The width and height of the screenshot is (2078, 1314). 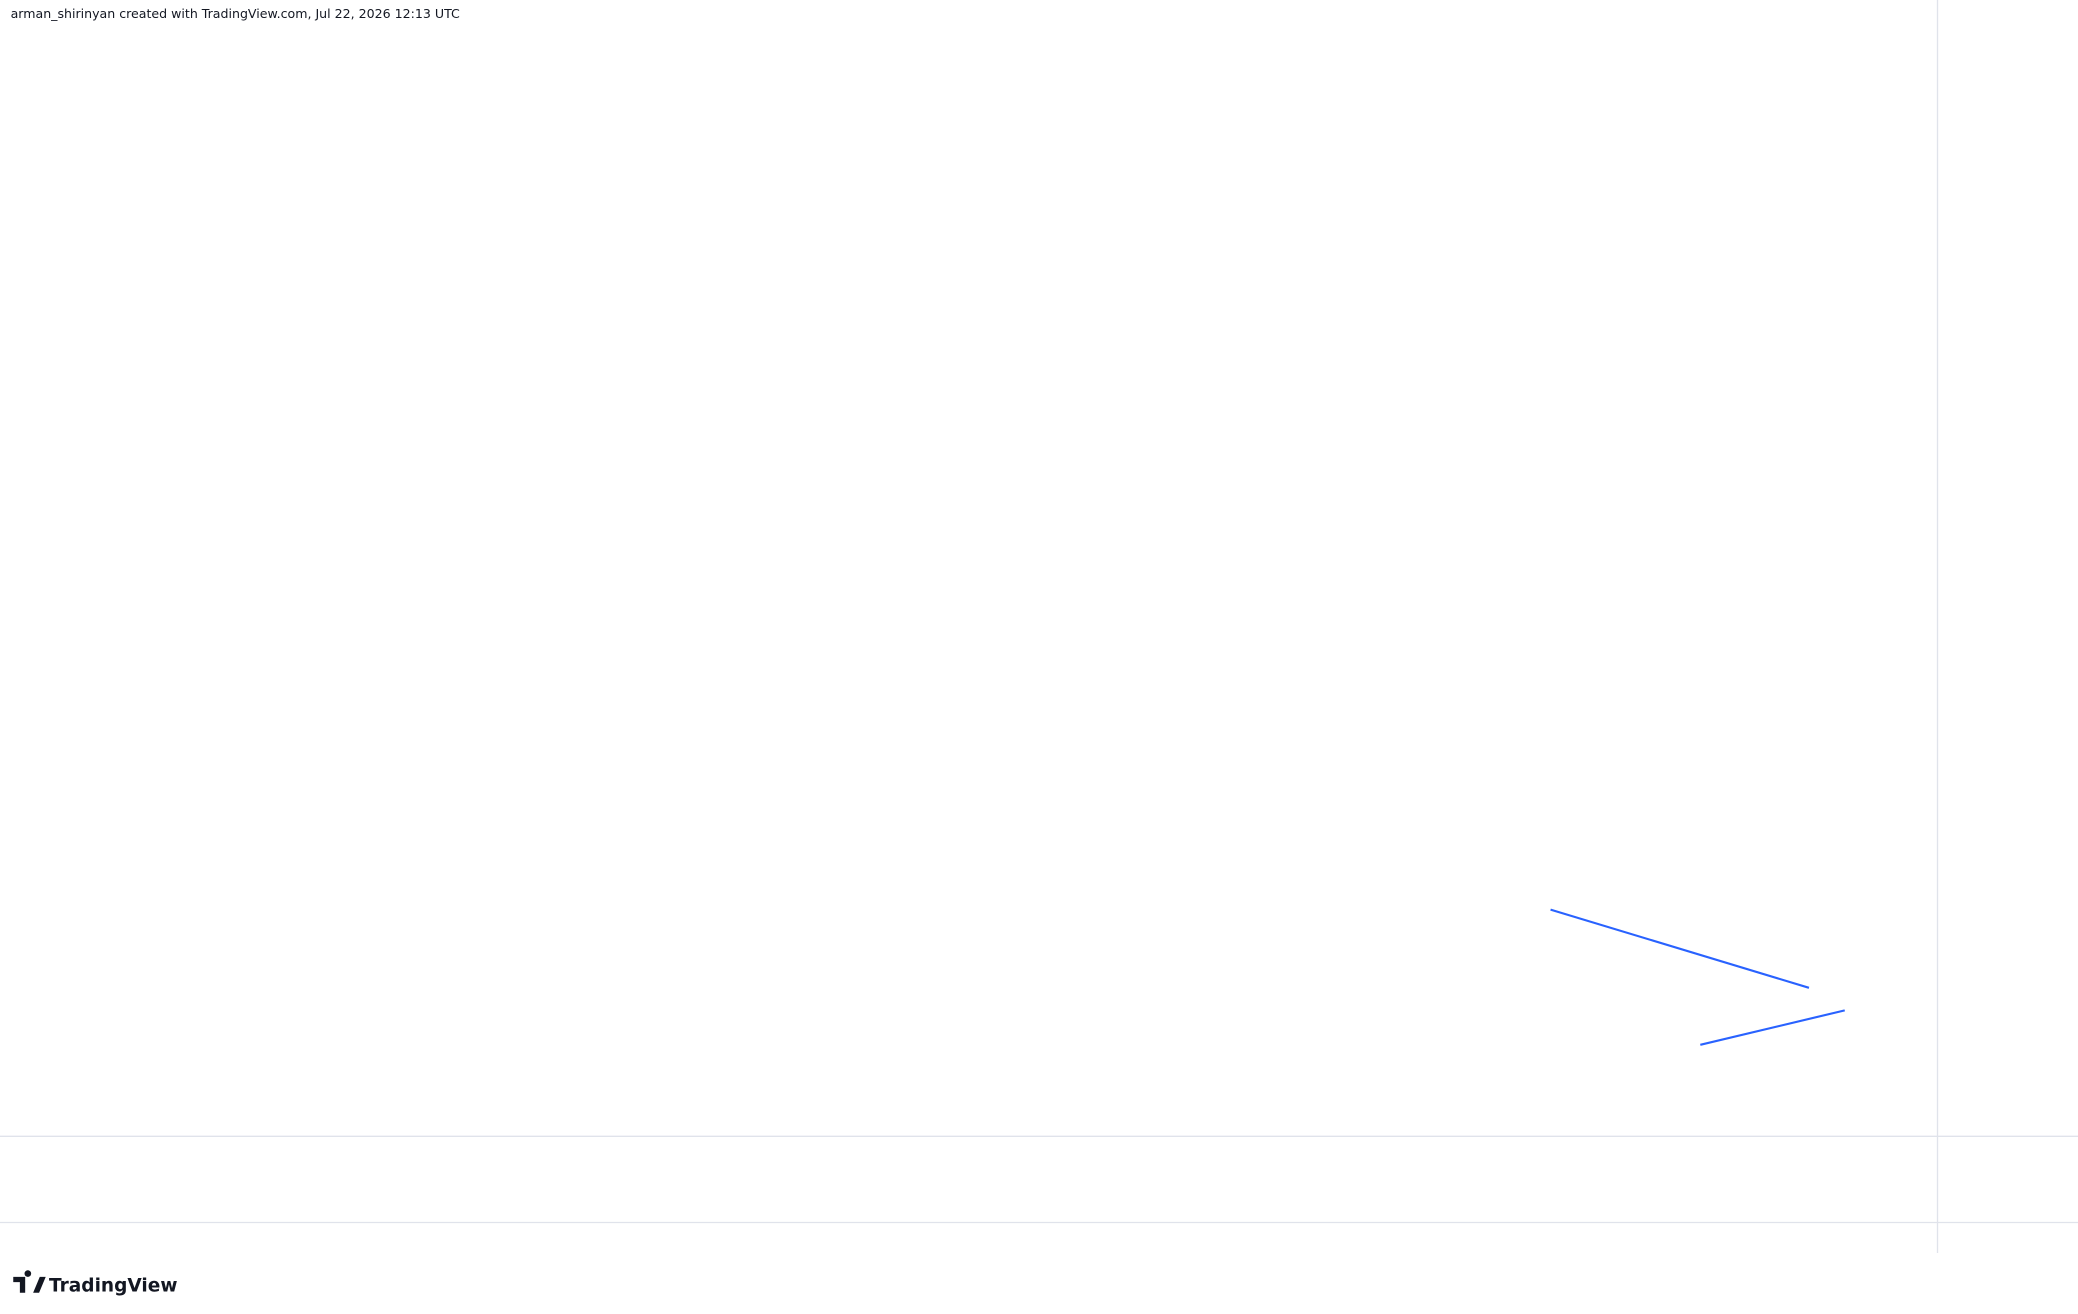 I want to click on overlay, so click(x=1698, y=977).